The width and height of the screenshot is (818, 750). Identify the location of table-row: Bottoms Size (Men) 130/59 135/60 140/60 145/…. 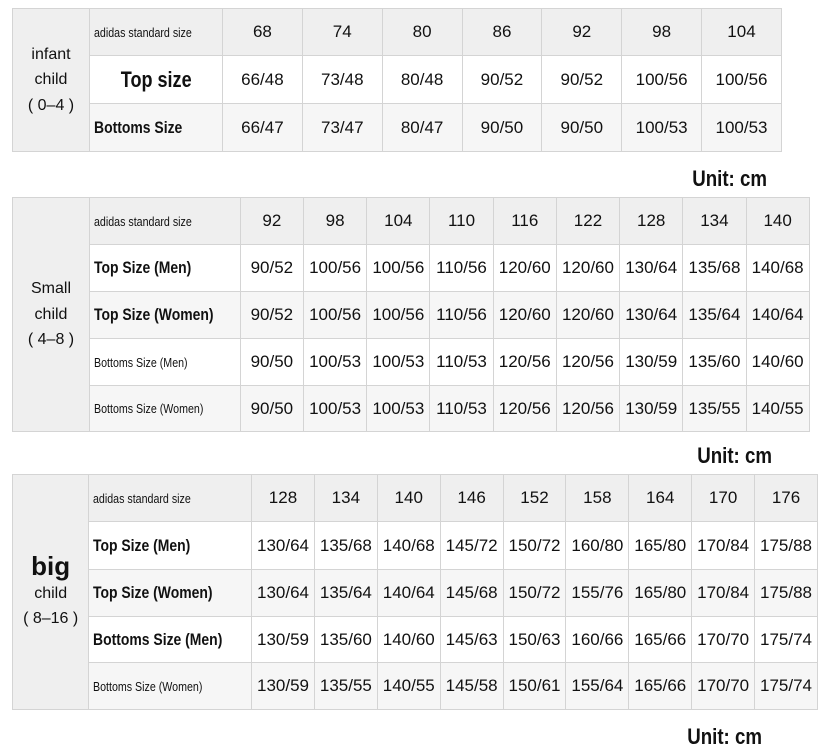
(415, 639).